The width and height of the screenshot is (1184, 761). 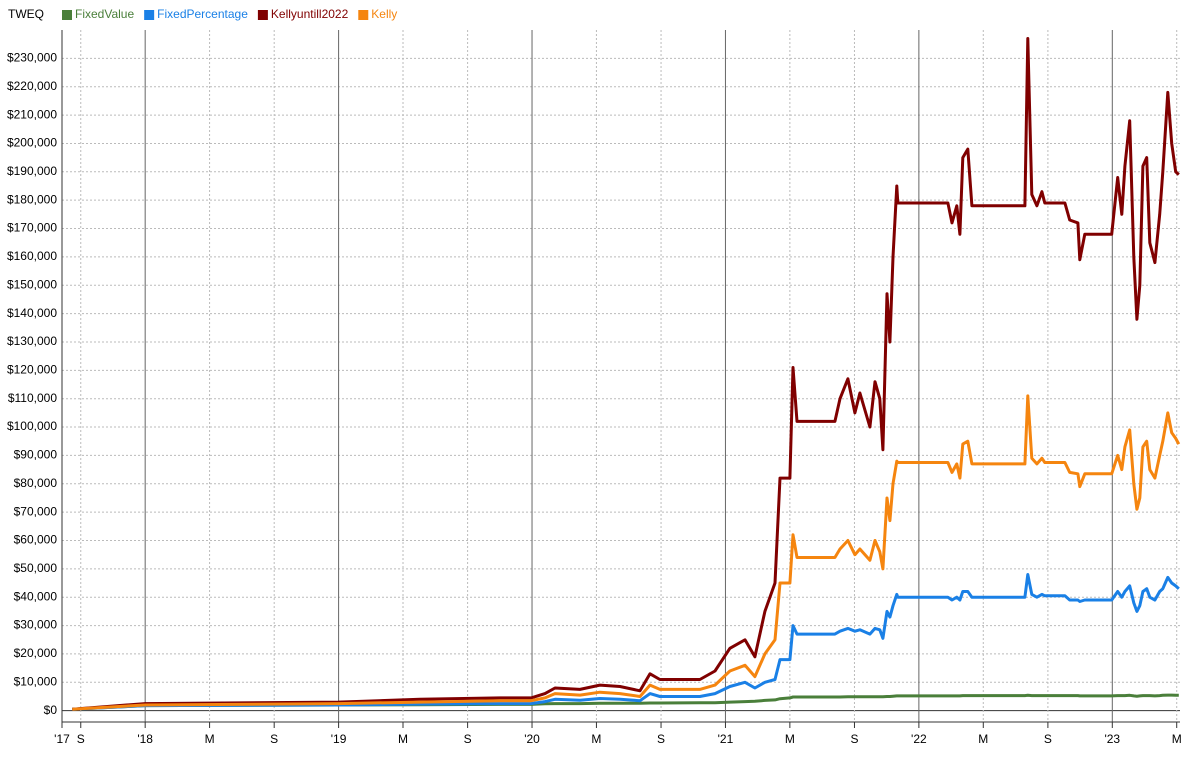 I want to click on y-tick-label: $70,000, so click(x=36, y=511).